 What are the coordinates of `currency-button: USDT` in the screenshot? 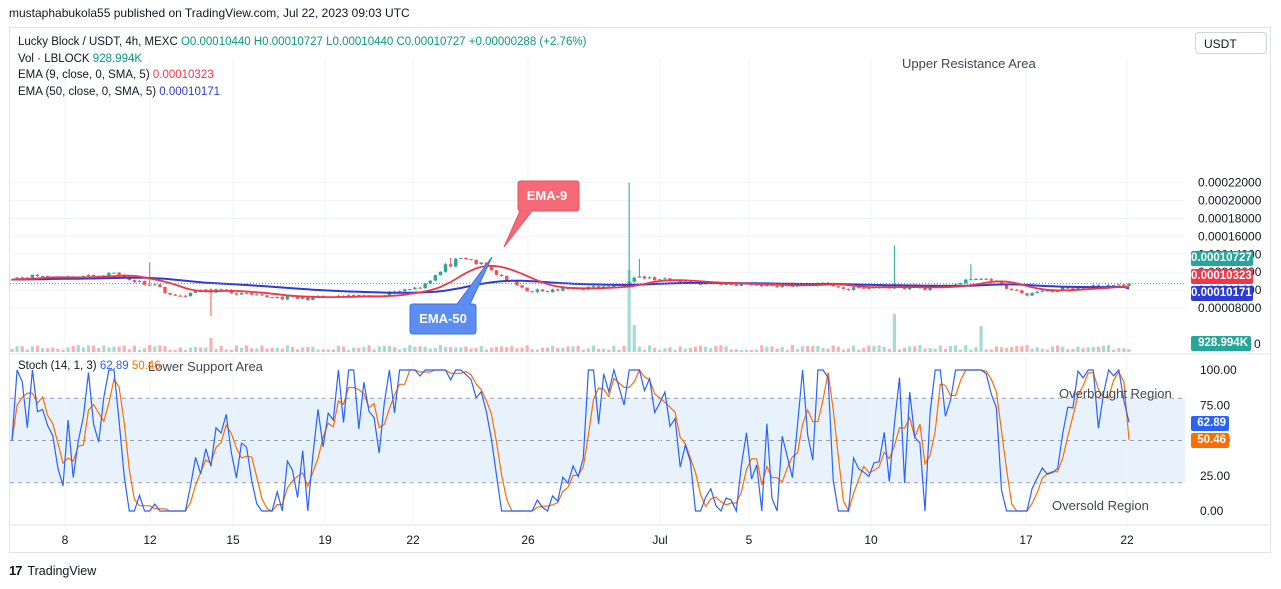 It's located at (1231, 43).